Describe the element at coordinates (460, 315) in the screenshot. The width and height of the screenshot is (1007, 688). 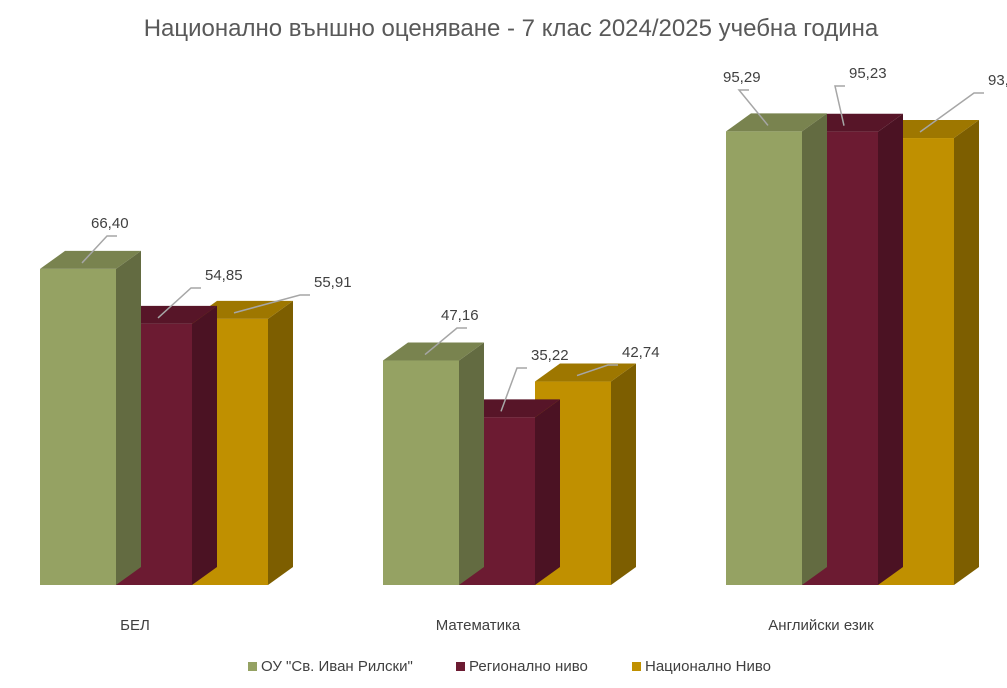
I see `data-label: 47,16` at that location.